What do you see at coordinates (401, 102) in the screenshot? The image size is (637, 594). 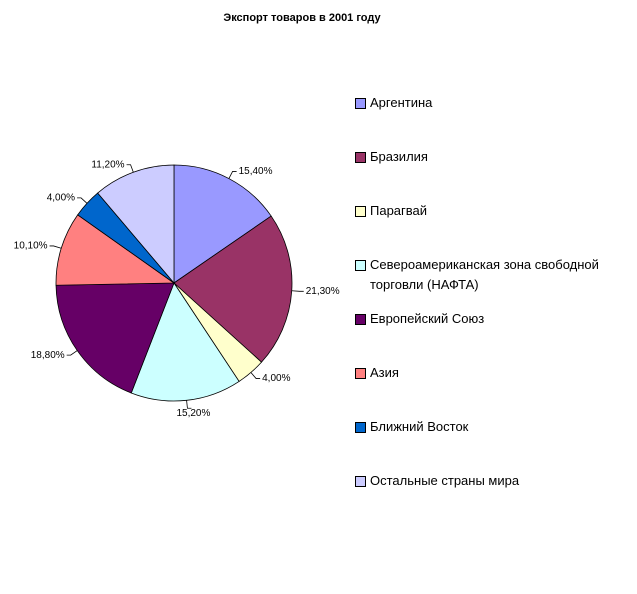 I see `legend-label: Аргентина` at bounding box center [401, 102].